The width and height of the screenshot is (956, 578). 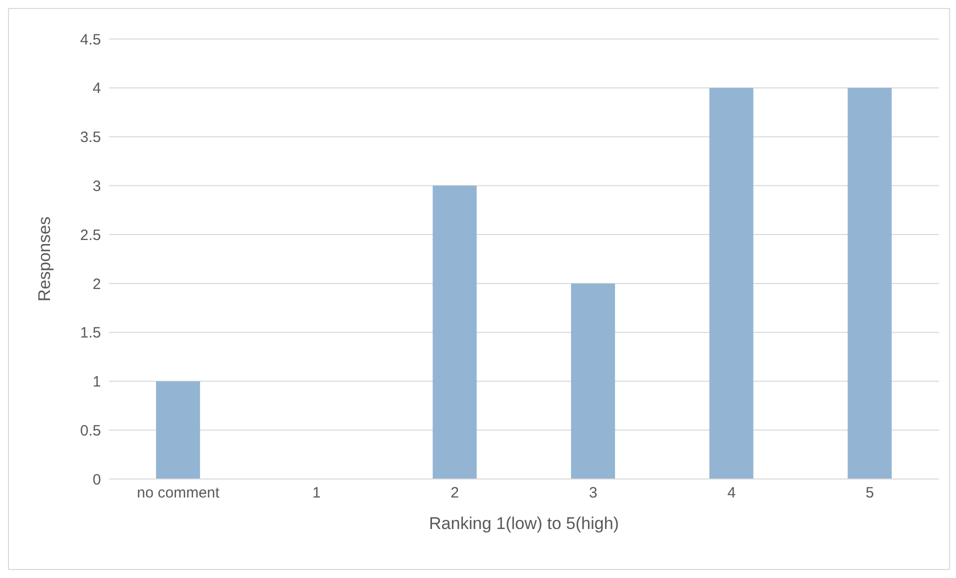 I want to click on x-tick-label: 3, so click(x=593, y=493).